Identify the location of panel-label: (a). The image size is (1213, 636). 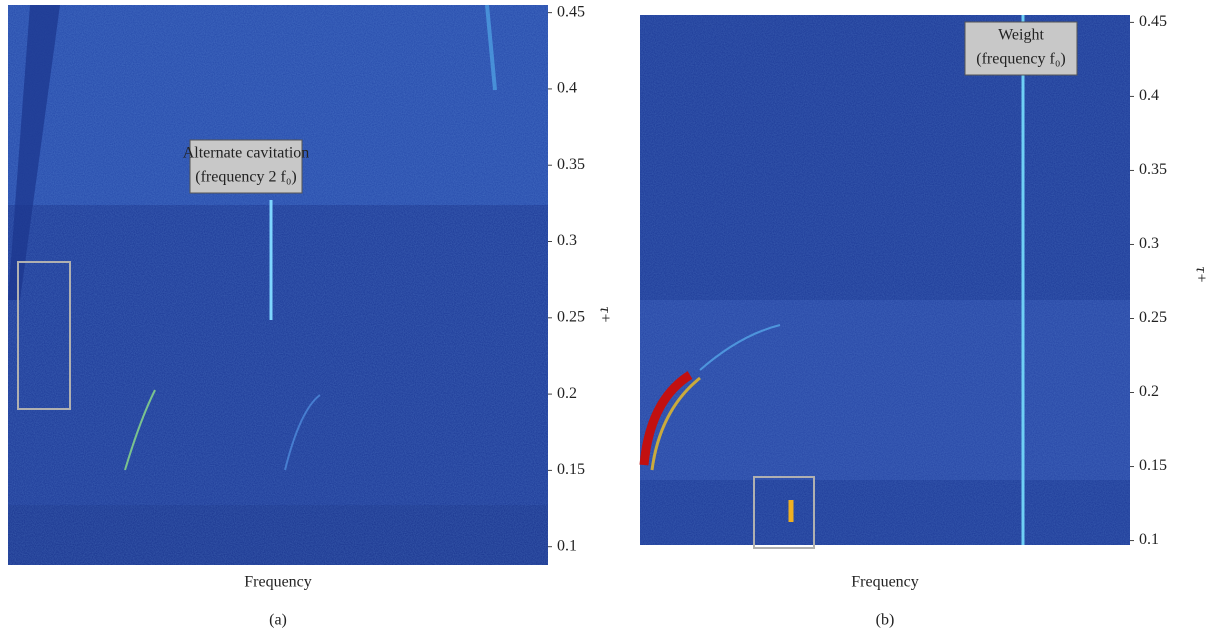
(278, 620).